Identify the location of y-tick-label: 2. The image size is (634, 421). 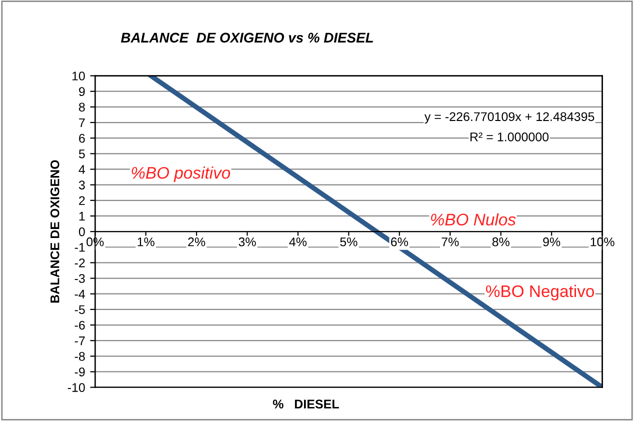
(82, 200).